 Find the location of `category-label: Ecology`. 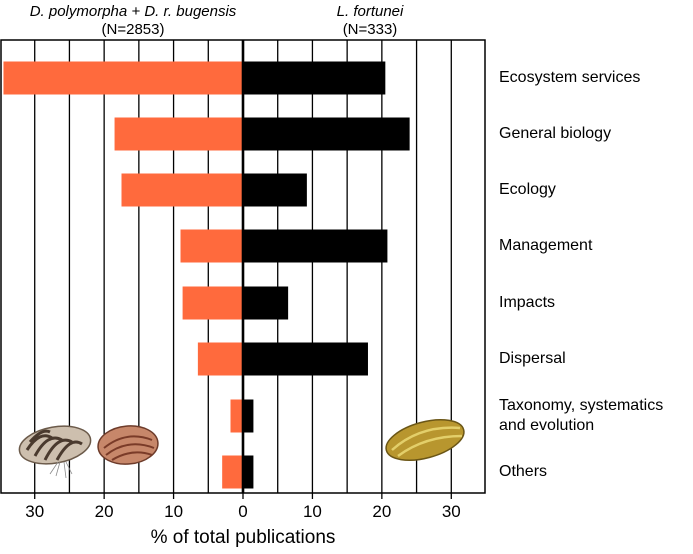

category-label: Ecology is located at coordinates (527, 190).